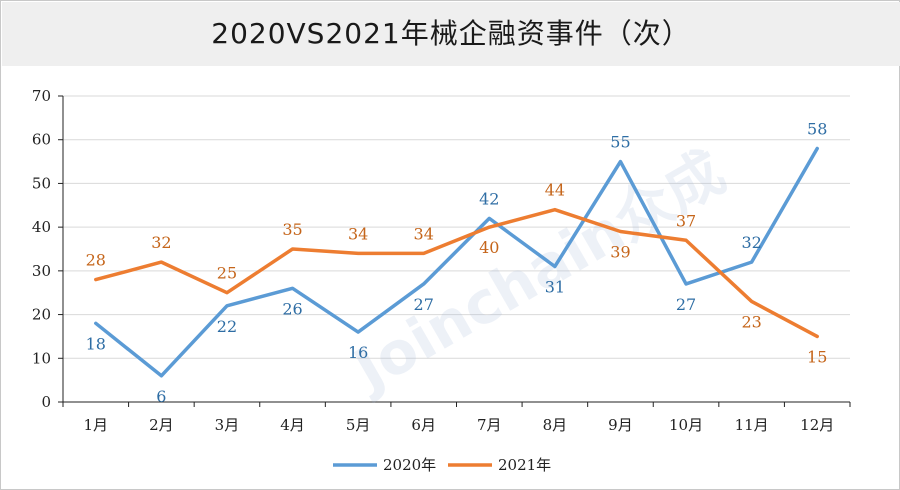  Describe the element at coordinates (686, 425) in the screenshot. I see `x-tick-label: 10月` at that location.